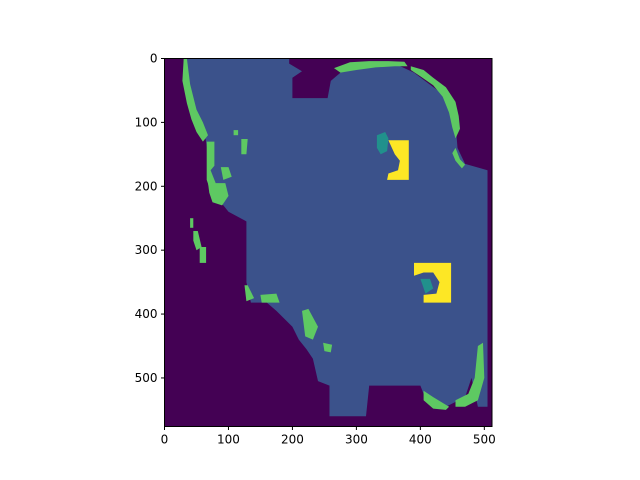 The height and width of the screenshot is (480, 640). Describe the element at coordinates (146, 378) in the screenshot. I see `y-tick-label-500: 500` at that location.